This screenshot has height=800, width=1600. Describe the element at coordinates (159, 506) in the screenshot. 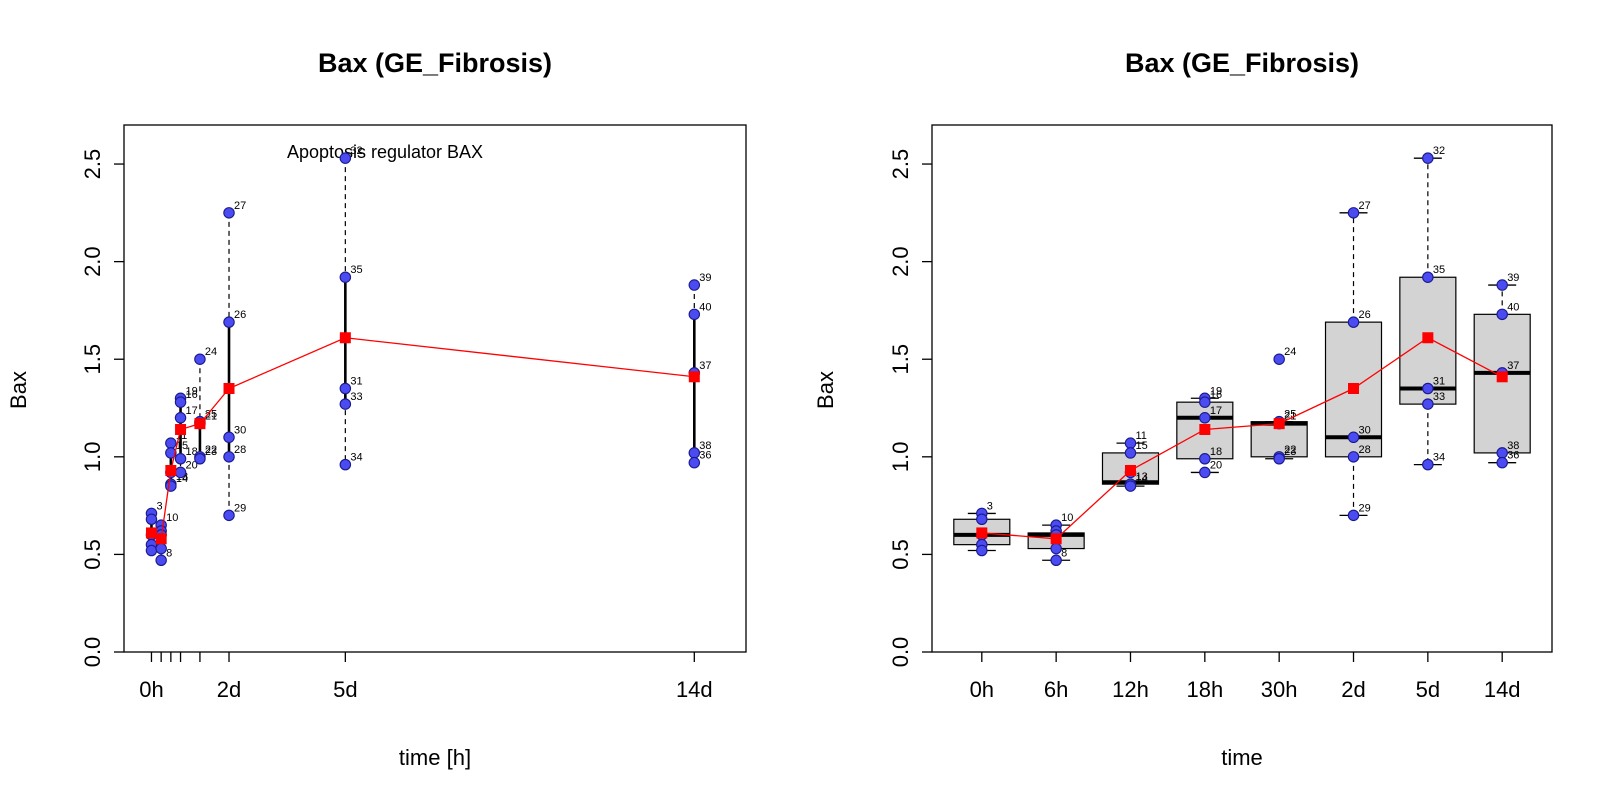

I see `left-point-label: 3` at that location.